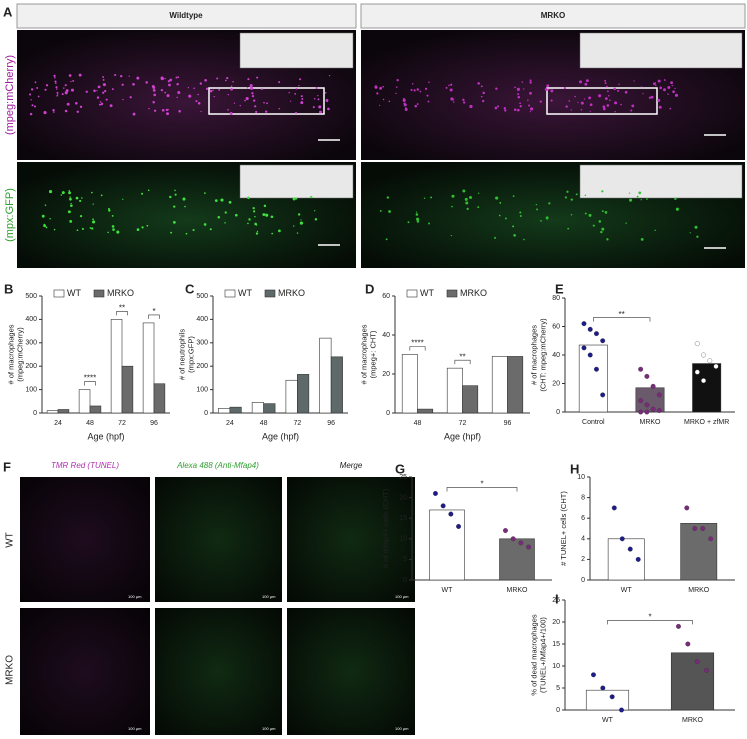 This screenshot has height=739, width=747. I want to click on y-axis-label: (mpx:GFP), so click(190, 354).